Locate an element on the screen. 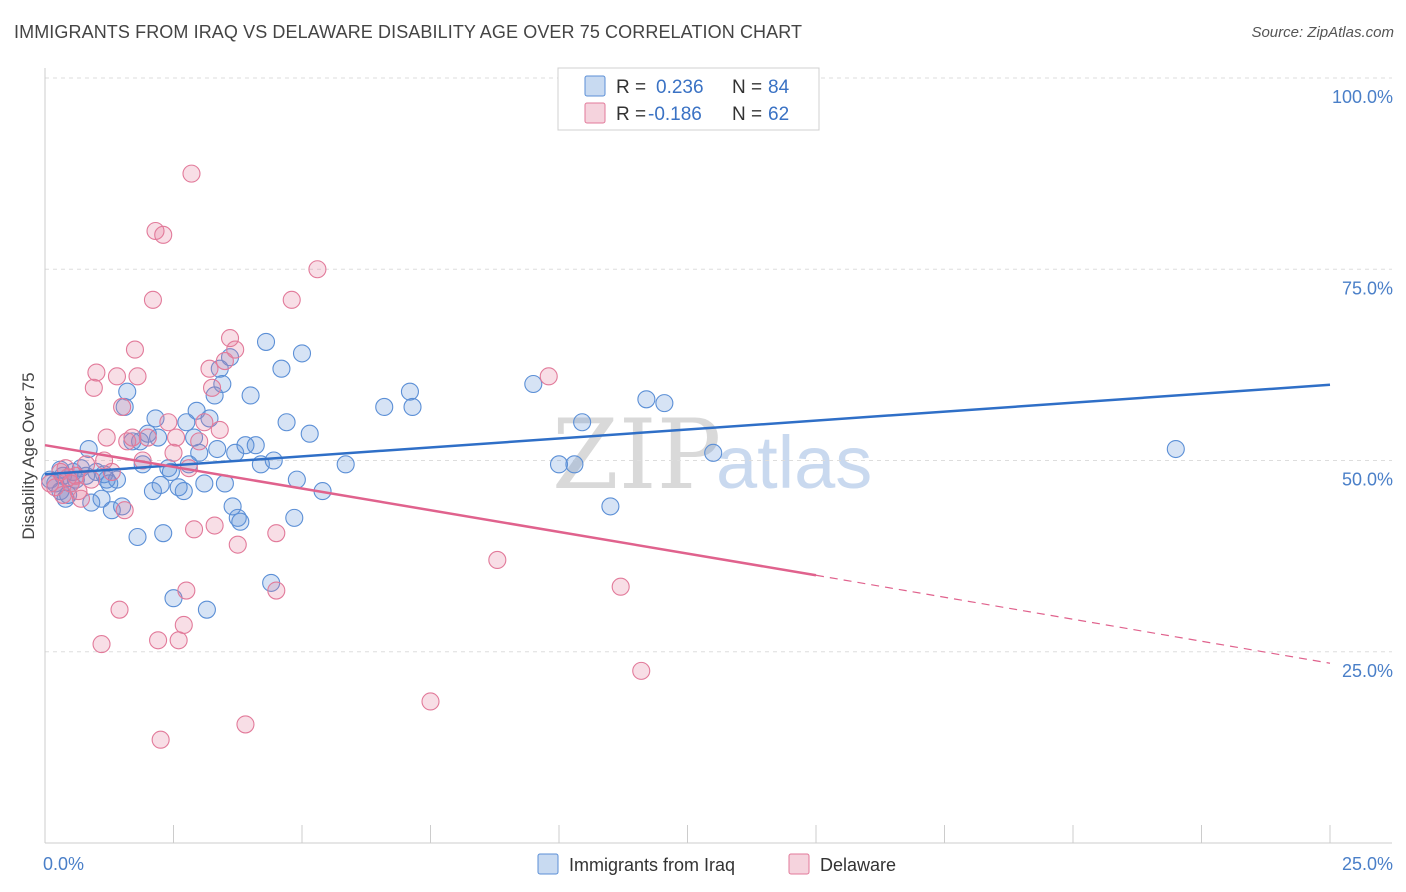 Image resolution: width=1406 pixels, height=892 pixels. trend-line-delaware-extension is located at coordinates (1073, 619).